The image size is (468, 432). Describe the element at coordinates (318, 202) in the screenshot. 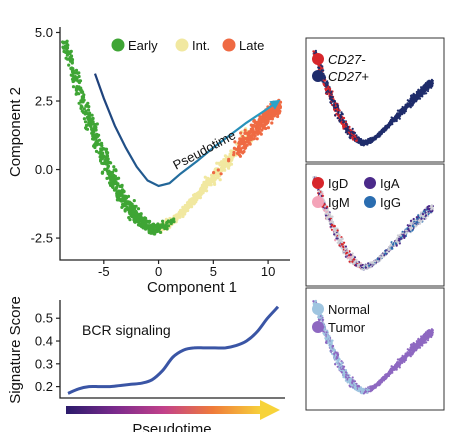

I see `legend-marker-igm` at that location.